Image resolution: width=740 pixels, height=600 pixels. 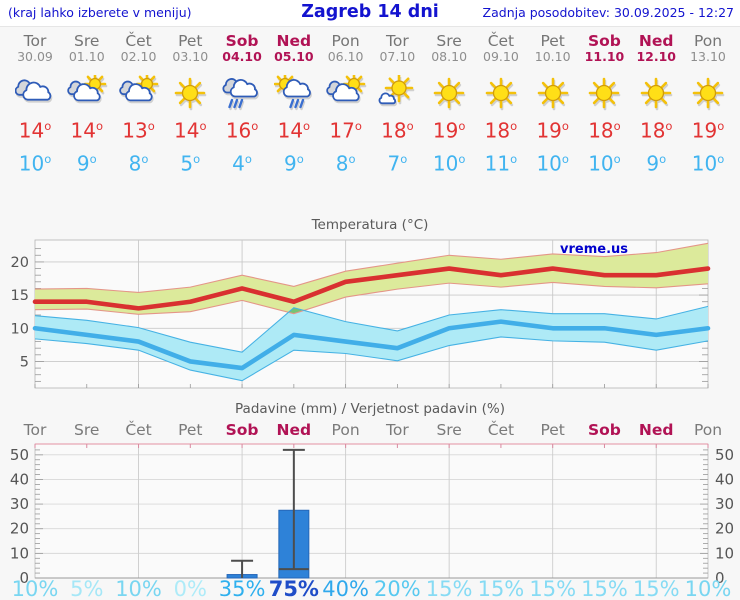 I want to click on precip-probability: 40%, so click(x=345, y=588).